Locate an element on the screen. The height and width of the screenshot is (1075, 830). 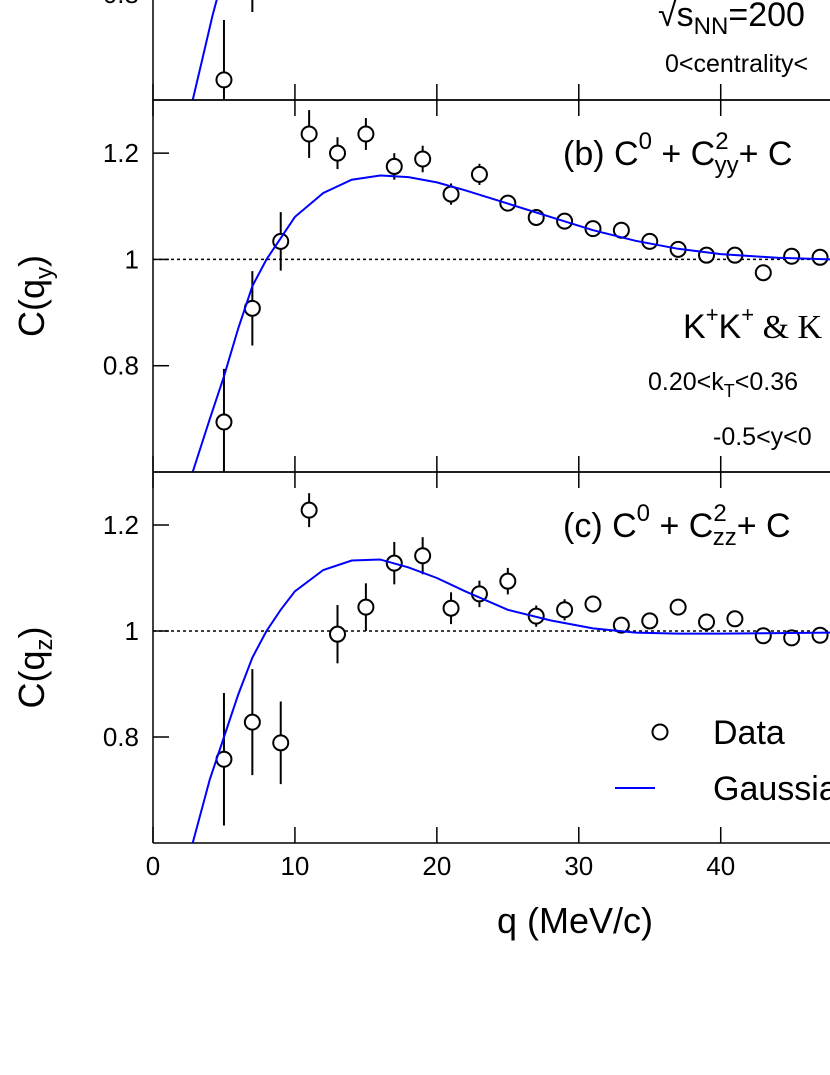
fit-curve is located at coordinates (204, 50).